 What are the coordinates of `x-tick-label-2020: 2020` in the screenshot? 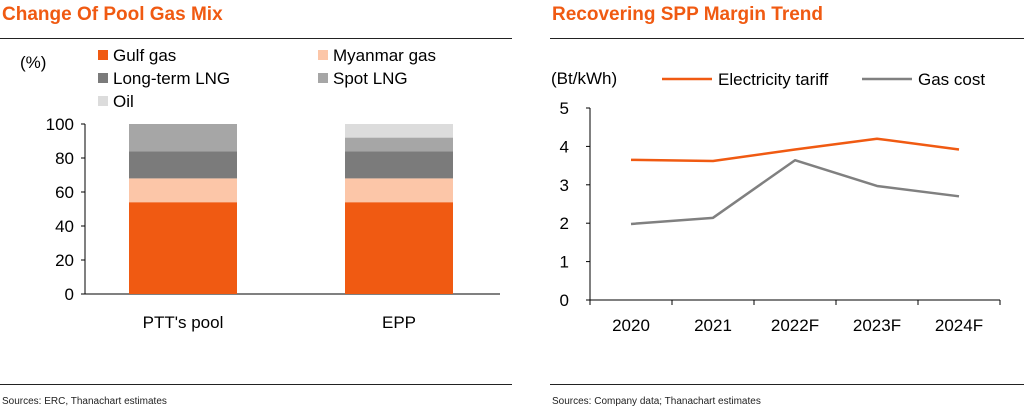 It's located at (631, 325).